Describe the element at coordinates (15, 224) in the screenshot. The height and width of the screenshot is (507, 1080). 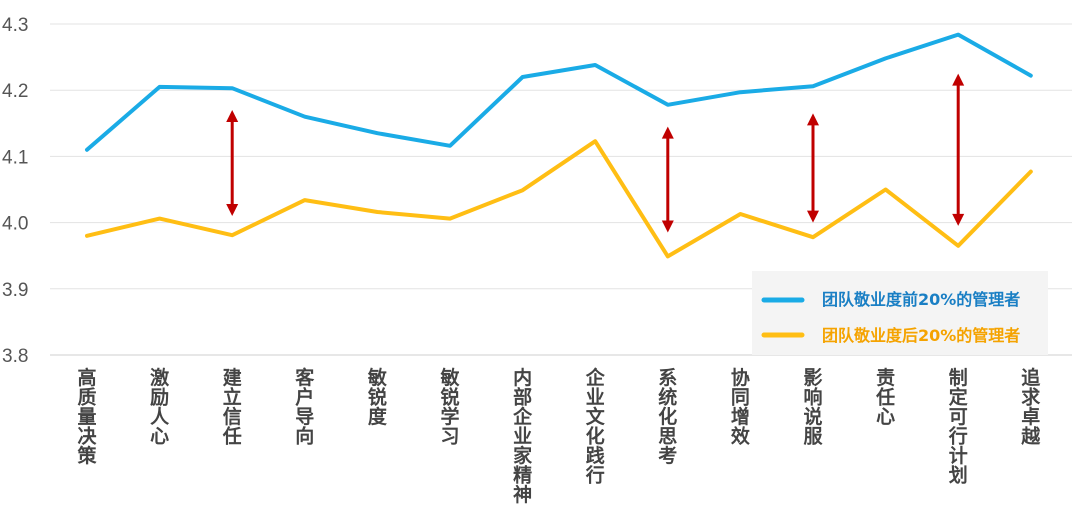
I see `y-tick-label: 4.0` at that location.